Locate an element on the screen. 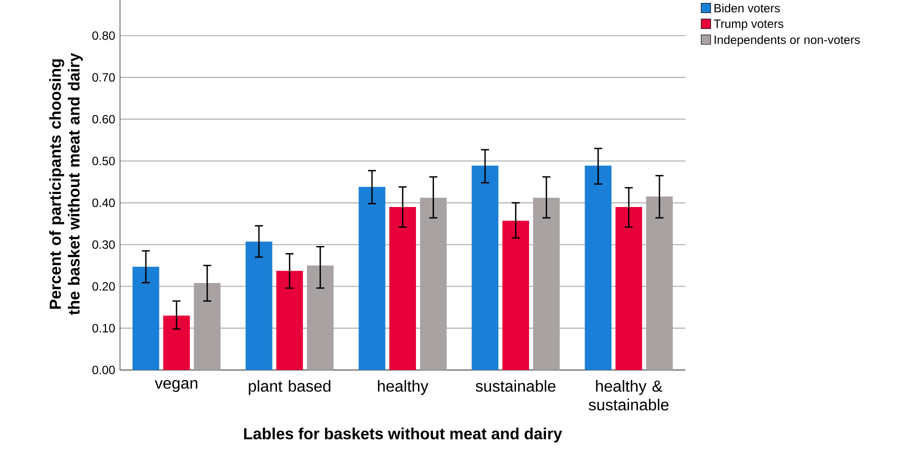  y-tick-label: 0.30 is located at coordinates (103, 244).